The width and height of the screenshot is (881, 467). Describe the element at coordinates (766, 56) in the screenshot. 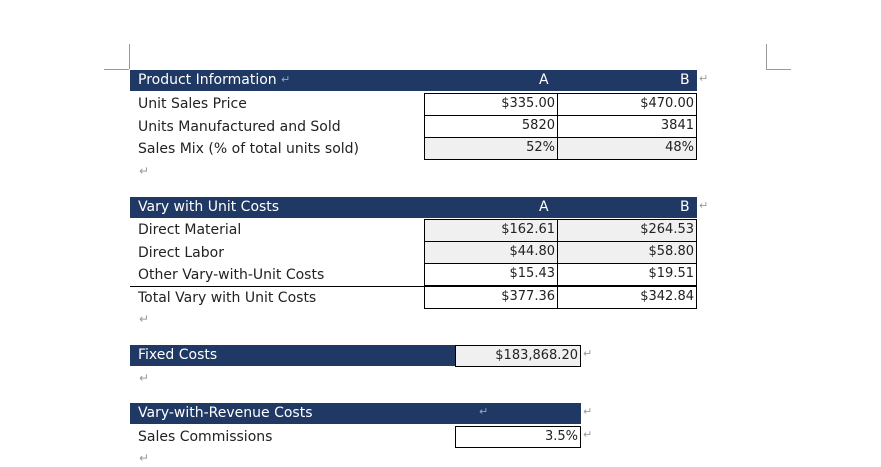

I see `page-corner-mark-right-v` at that location.